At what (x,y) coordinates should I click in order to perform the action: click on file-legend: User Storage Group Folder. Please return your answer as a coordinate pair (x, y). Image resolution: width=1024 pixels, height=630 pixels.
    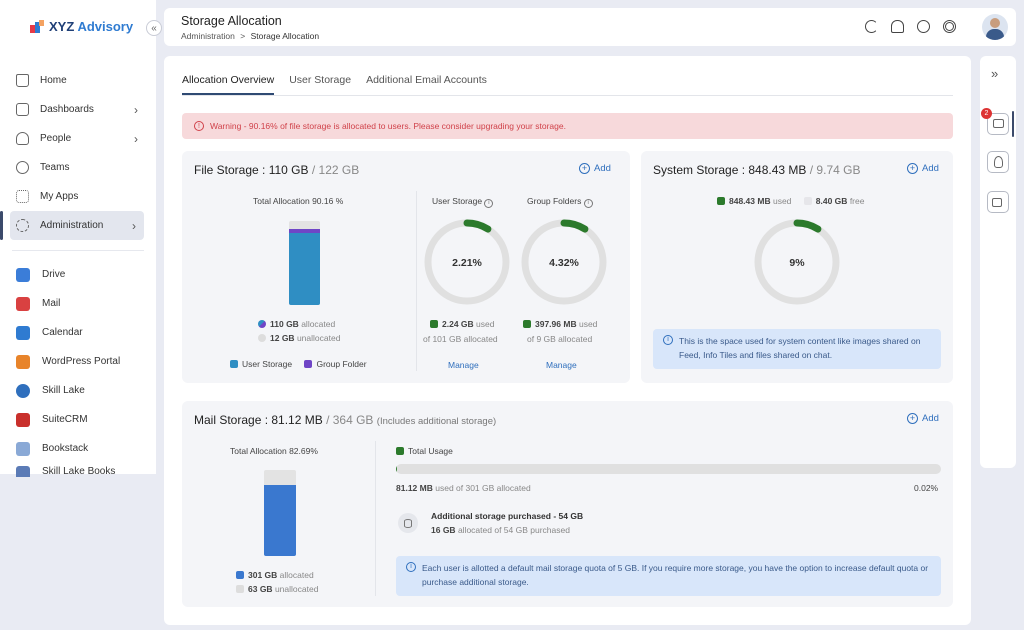
    Looking at the image, I should click on (298, 364).